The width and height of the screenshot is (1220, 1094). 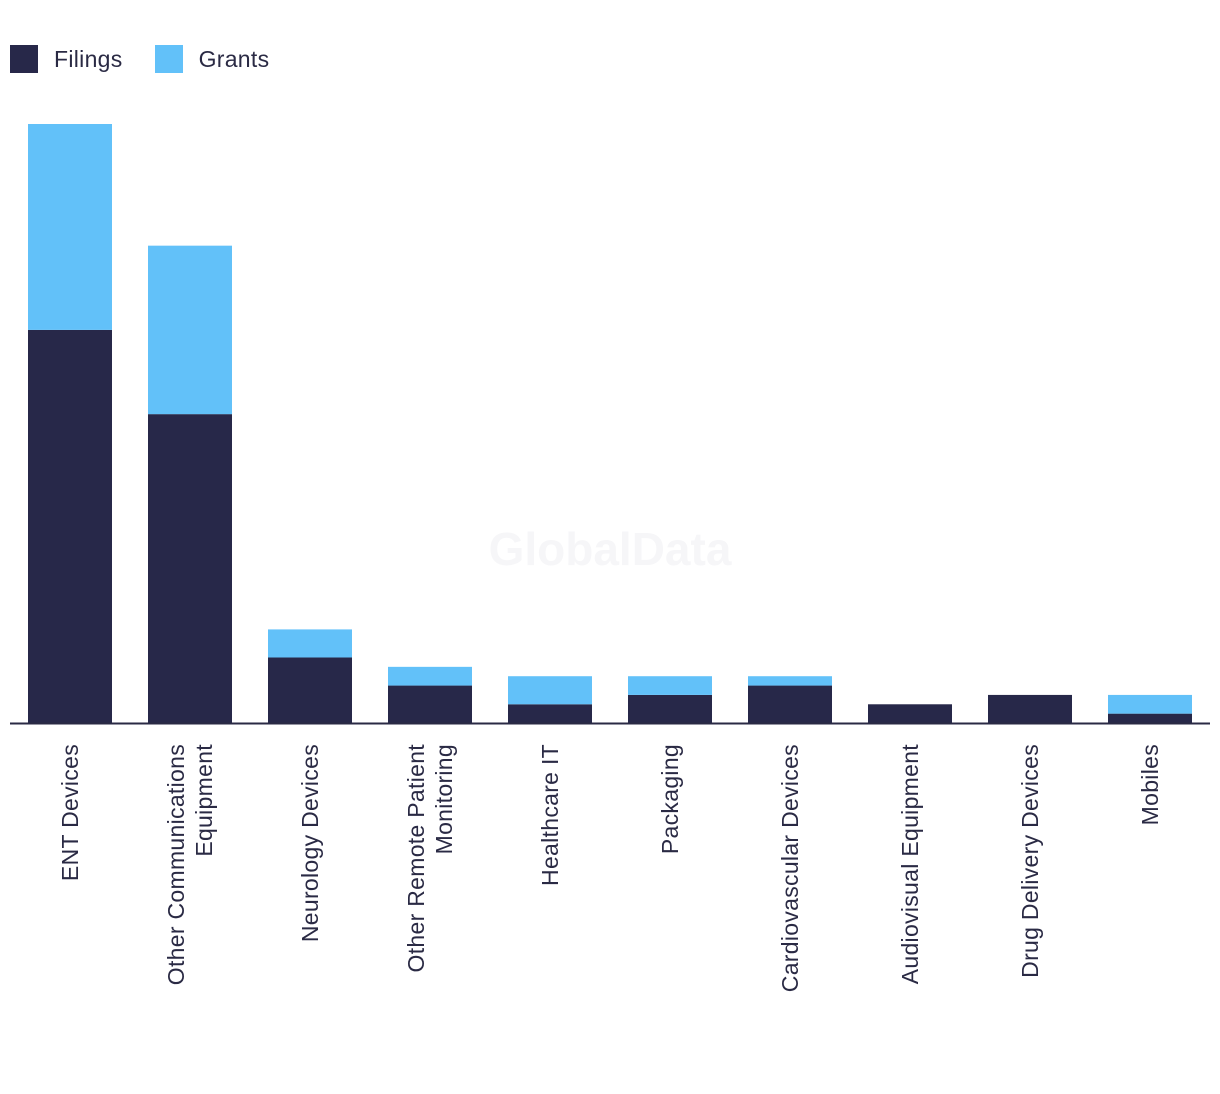 What do you see at coordinates (310, 690) in the screenshot?
I see `bar-filings-neurology-devices` at bounding box center [310, 690].